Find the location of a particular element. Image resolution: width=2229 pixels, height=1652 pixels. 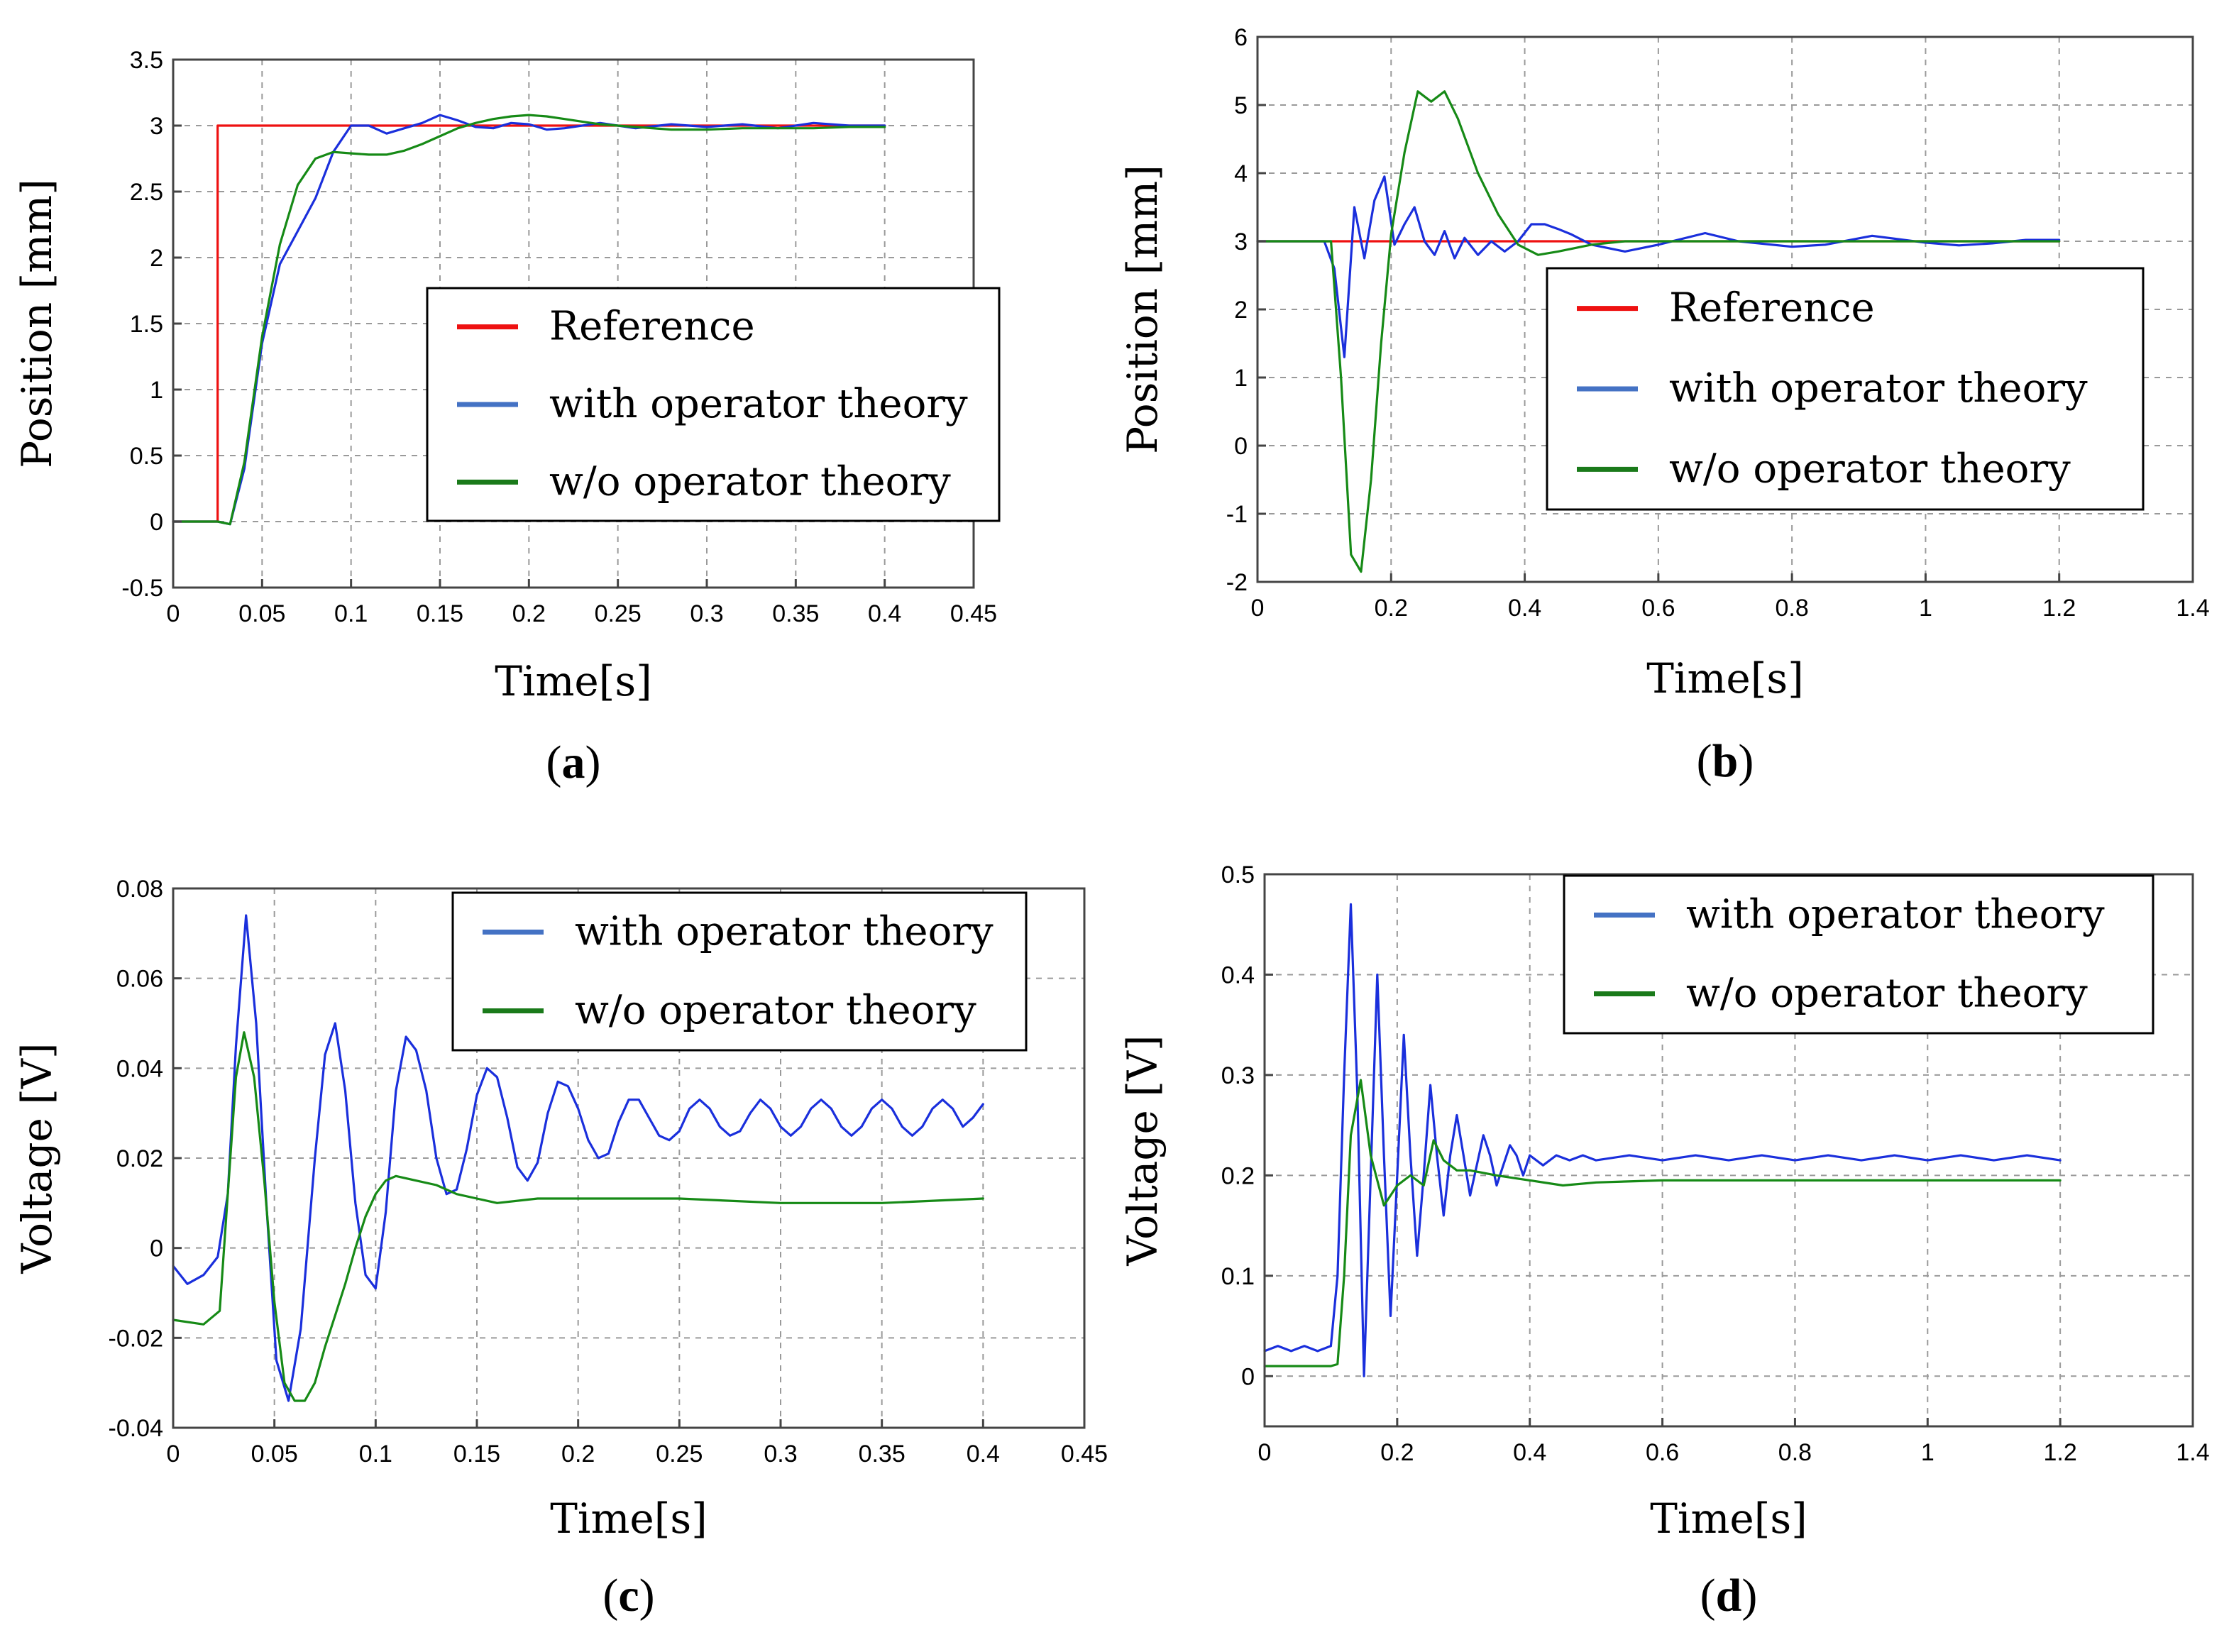

y-tick-label: -1 is located at coordinates (1237, 514).